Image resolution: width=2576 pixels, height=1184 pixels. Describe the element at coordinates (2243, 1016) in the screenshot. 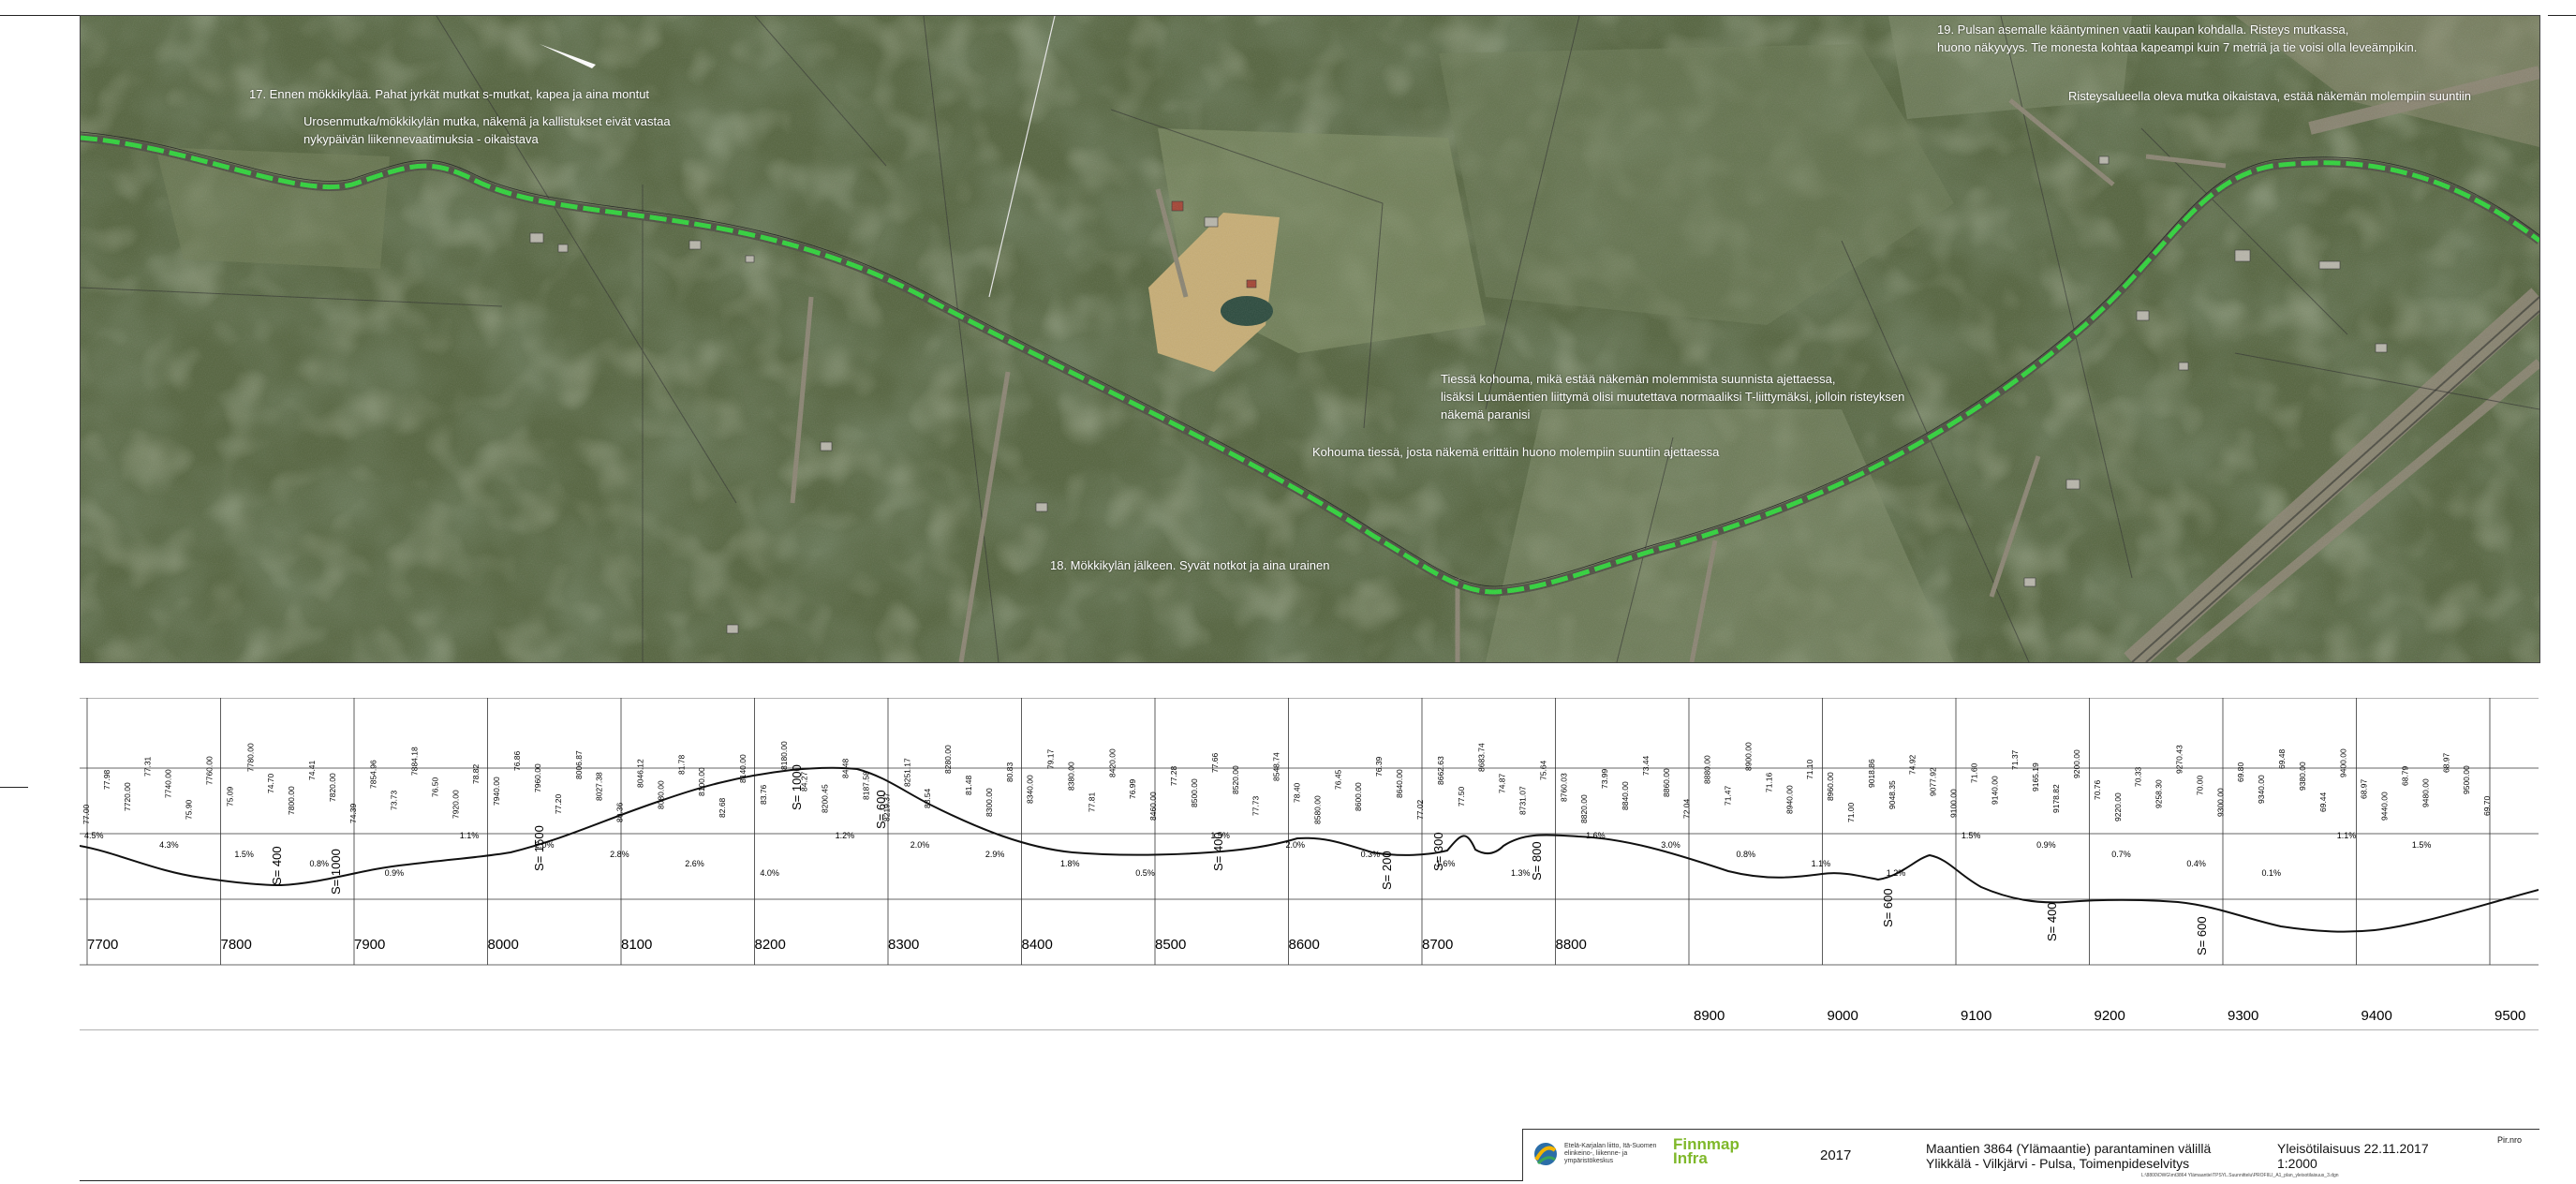

I see `station-label: 9300` at that location.